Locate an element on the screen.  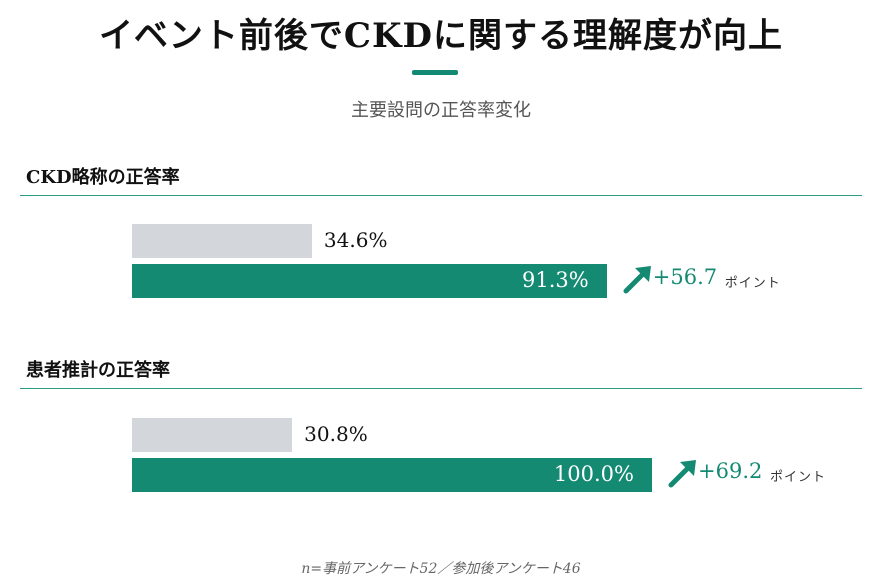
change-unit-patient-estimate: ポイント is located at coordinates (798, 477).